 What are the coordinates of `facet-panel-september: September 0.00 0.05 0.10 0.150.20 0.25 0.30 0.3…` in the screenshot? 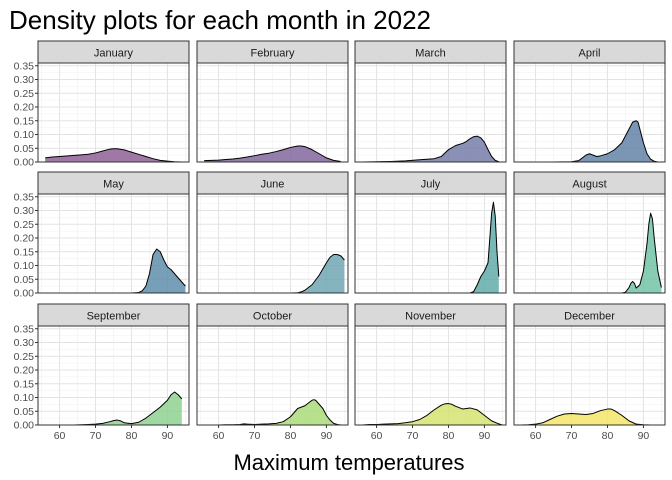 It's located at (102, 372).